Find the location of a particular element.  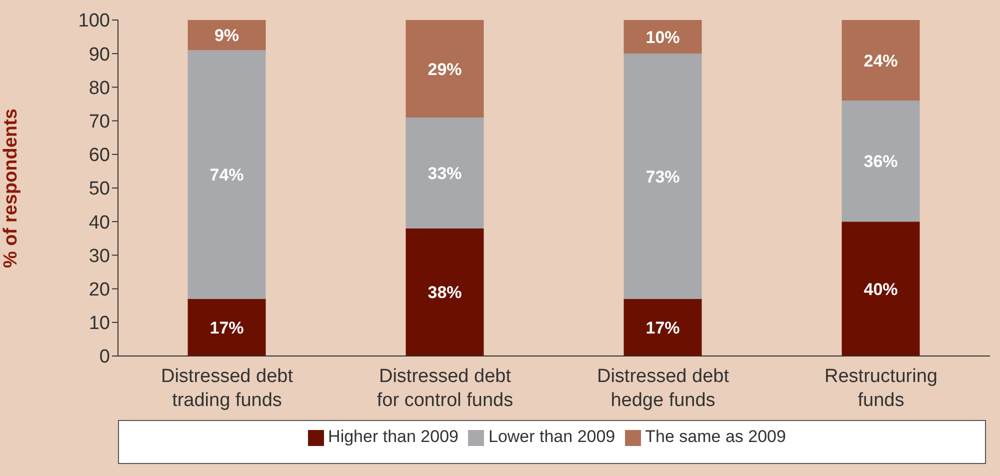

y-tick-label: 40 is located at coordinates (99, 223).